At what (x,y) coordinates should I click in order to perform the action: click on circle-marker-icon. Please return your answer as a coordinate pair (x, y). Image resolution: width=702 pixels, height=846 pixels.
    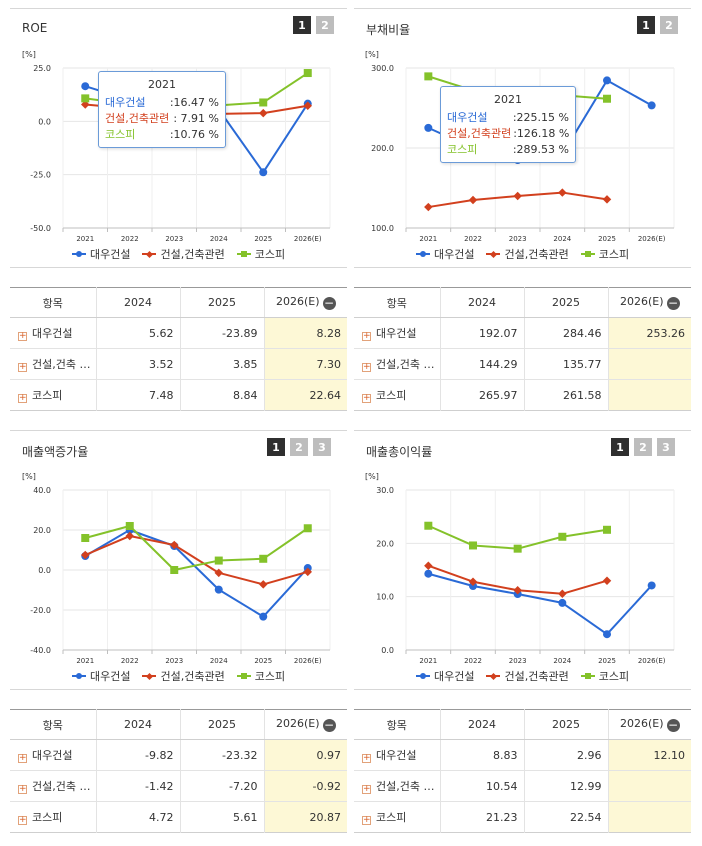
    Looking at the image, I should click on (423, 254).